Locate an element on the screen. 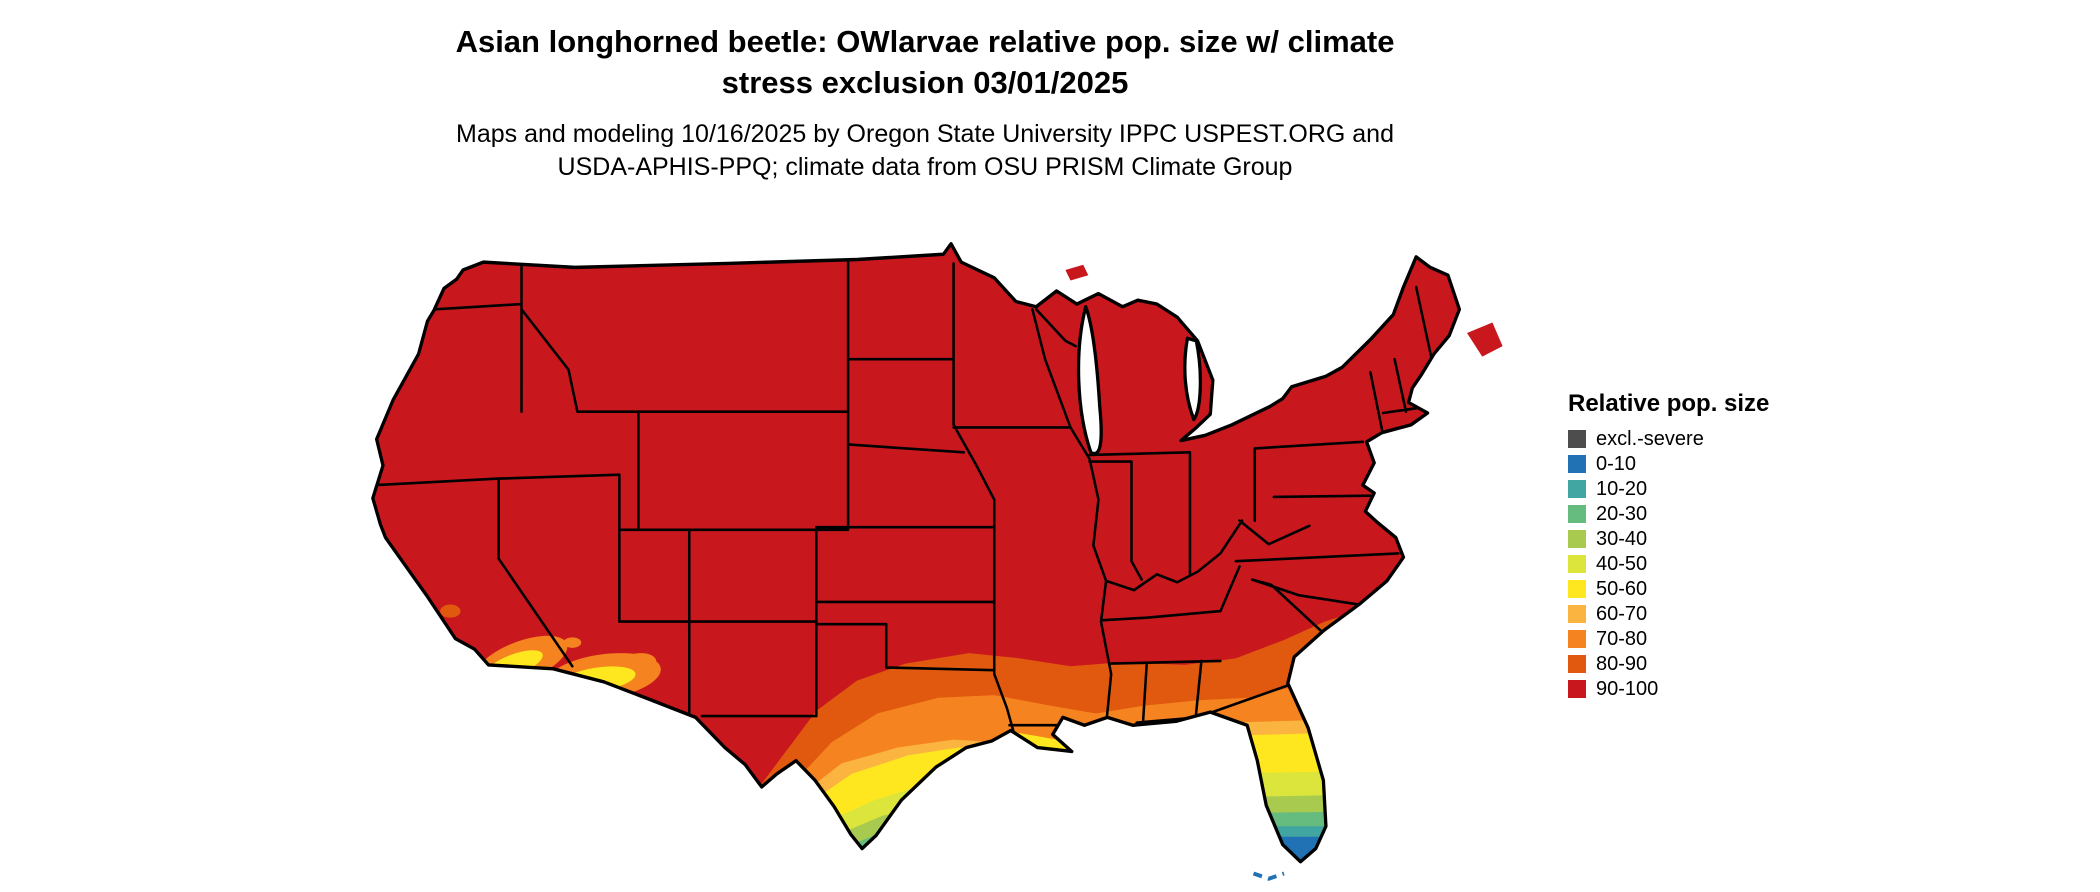 The height and width of the screenshot is (892, 2100). legend-label: 80-90 is located at coordinates (1622, 663).